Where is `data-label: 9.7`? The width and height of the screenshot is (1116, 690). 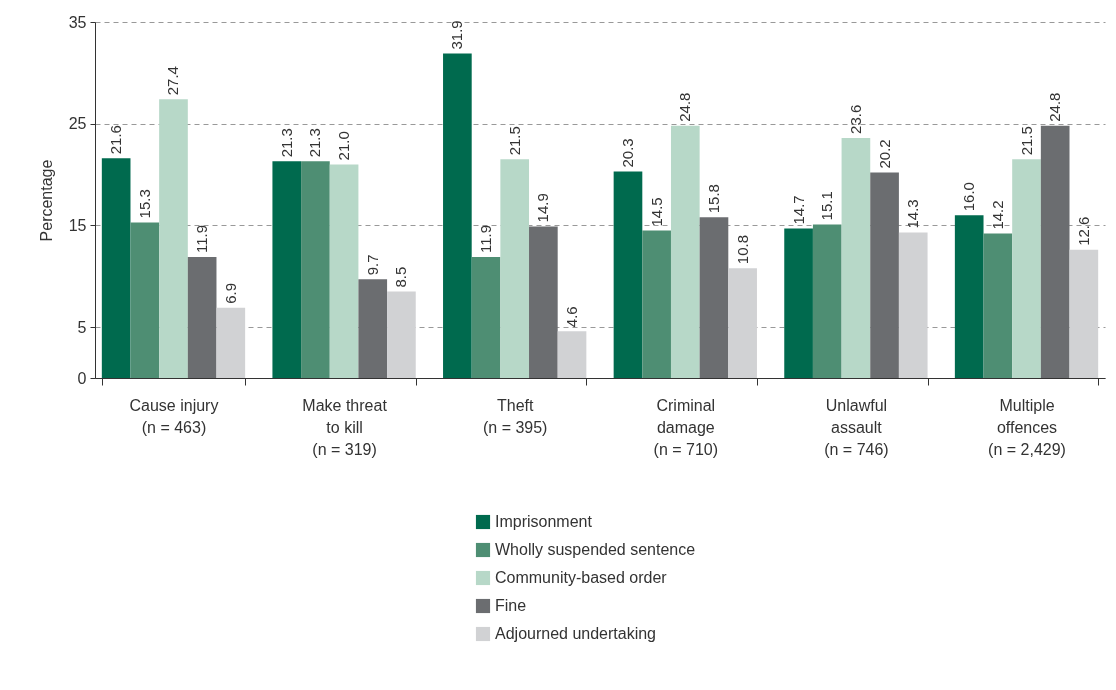
data-label: 9.7 is located at coordinates (372, 265).